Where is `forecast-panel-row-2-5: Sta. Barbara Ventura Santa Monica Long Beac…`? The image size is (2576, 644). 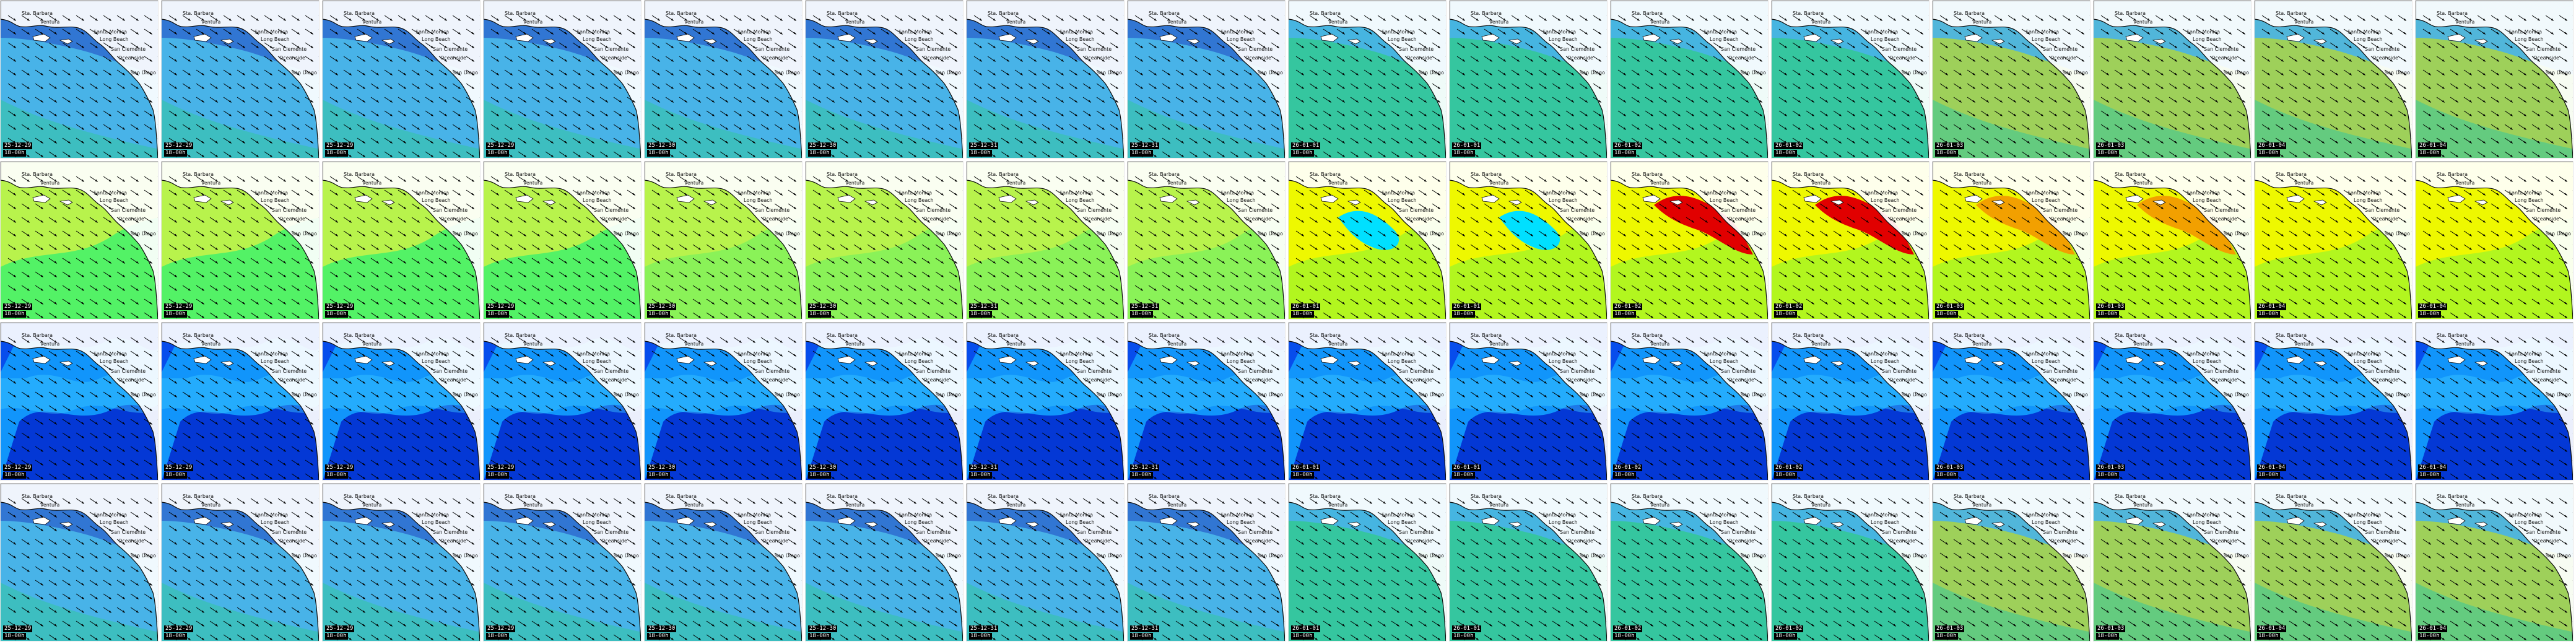 forecast-panel-row-2-5: Sta. Barbara Ventura Santa Monica Long Beac… is located at coordinates (723, 240).